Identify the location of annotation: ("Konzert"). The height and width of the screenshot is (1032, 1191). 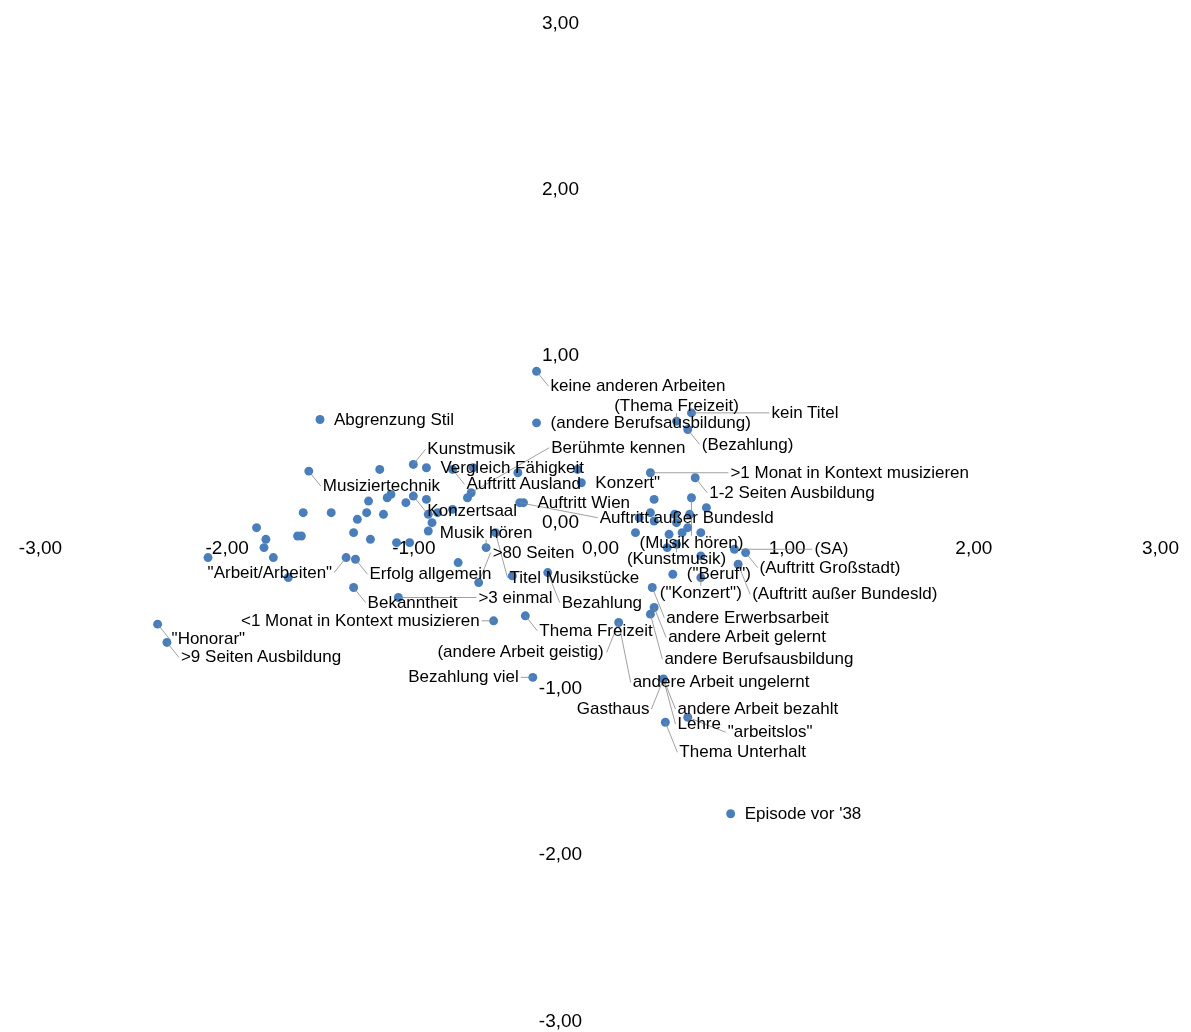
(700, 592).